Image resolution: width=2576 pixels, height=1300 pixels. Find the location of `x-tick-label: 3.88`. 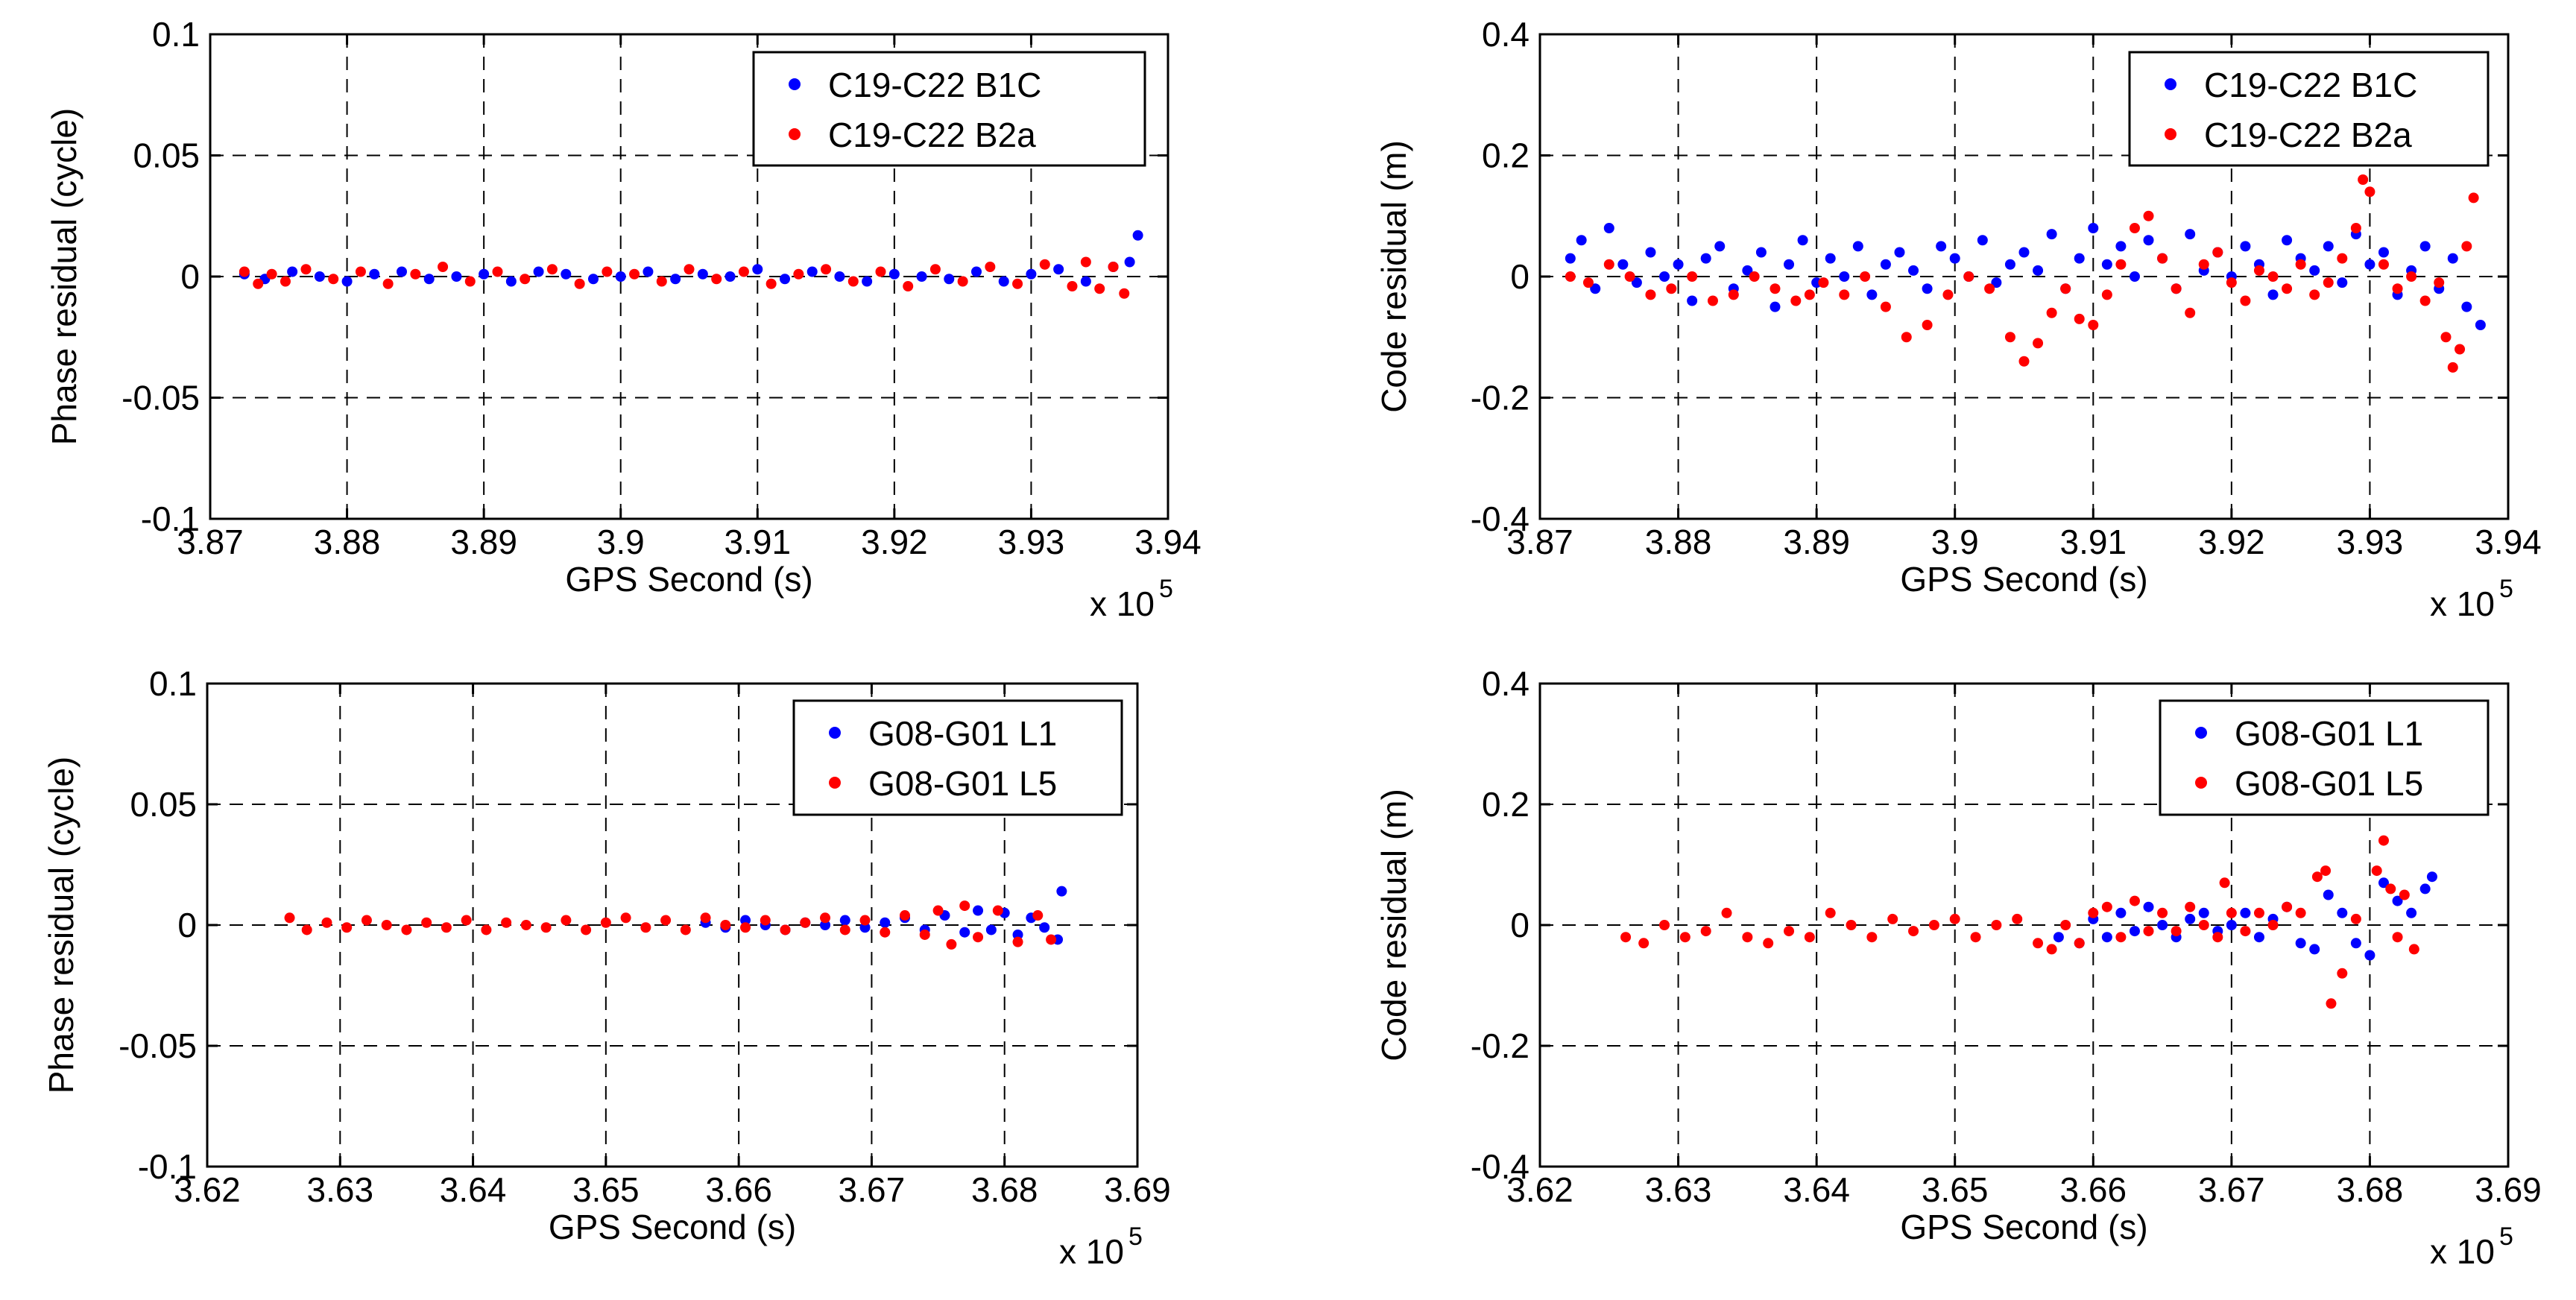

x-tick-label: 3.88 is located at coordinates (347, 542).